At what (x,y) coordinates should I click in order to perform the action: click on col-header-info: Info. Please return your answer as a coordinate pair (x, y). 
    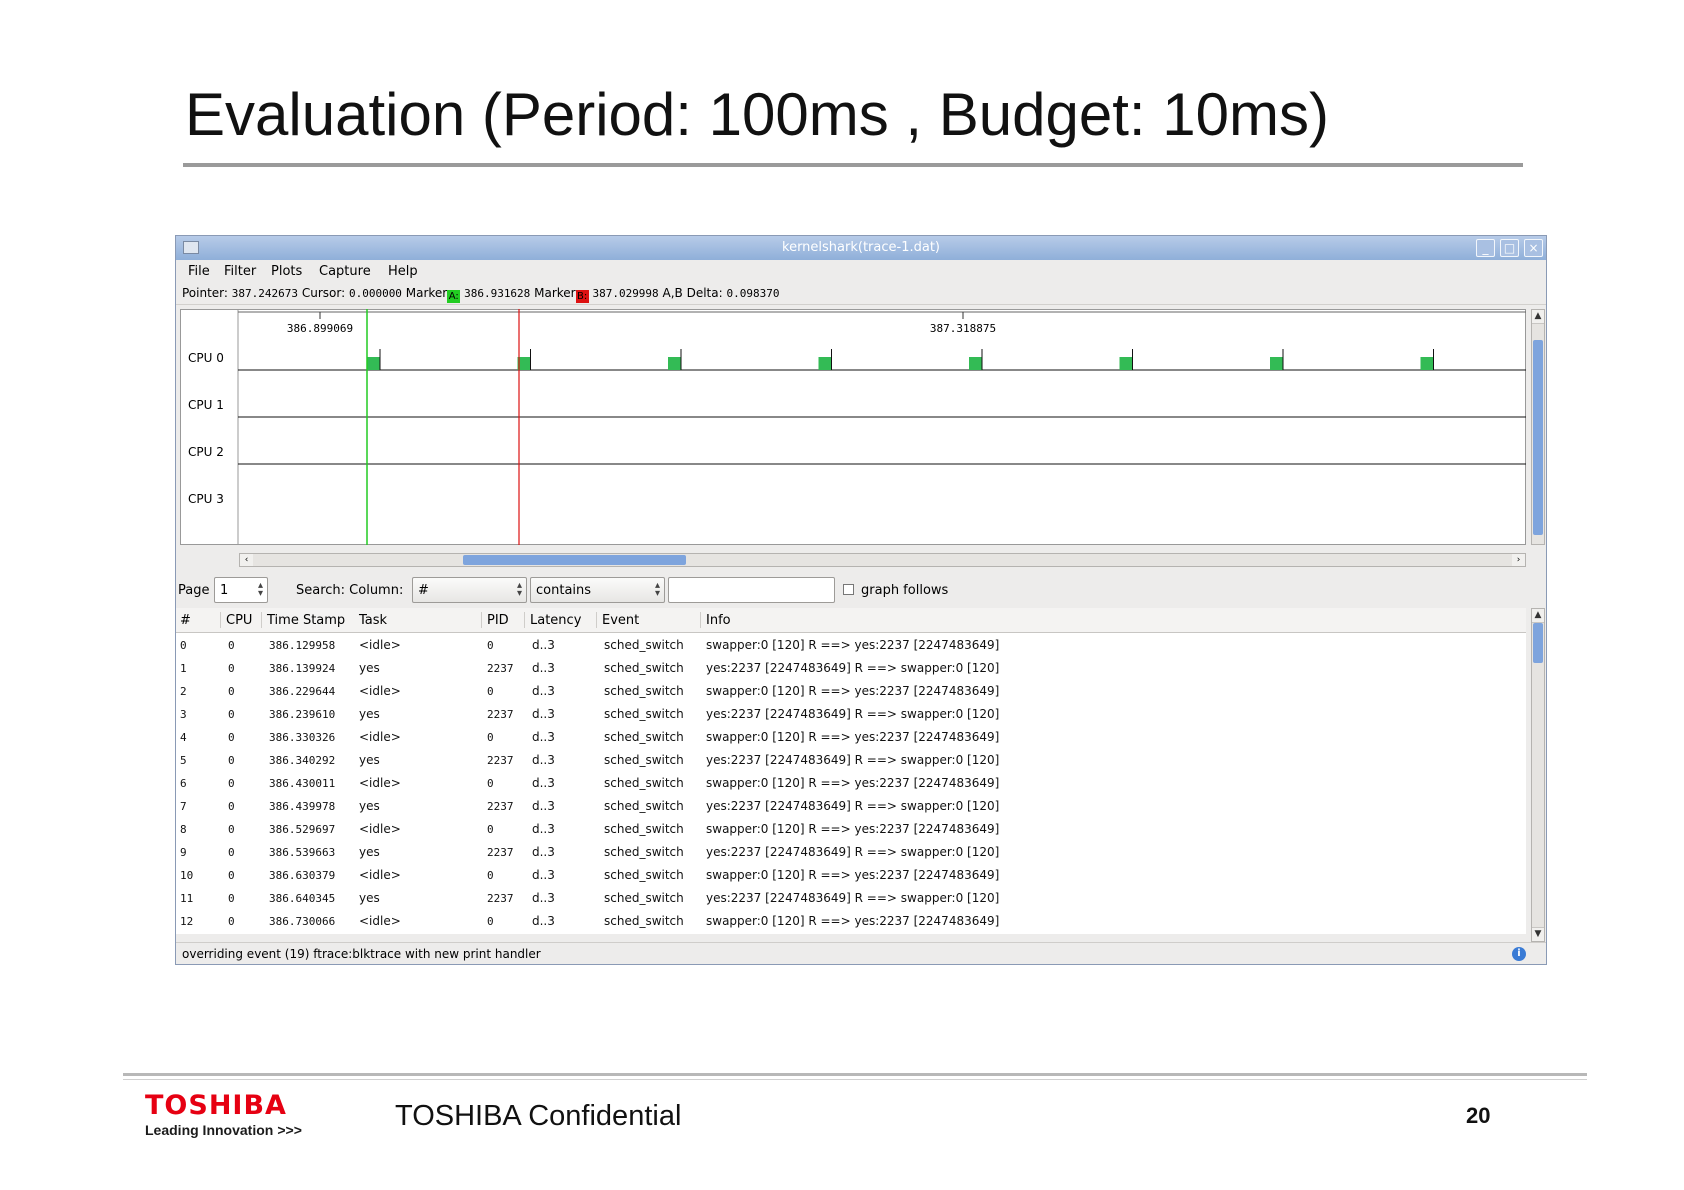
    Looking at the image, I should click on (718, 620).